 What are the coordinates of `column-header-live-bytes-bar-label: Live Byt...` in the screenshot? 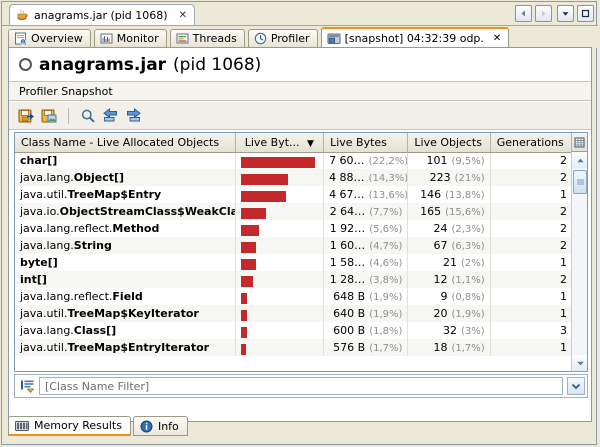 It's located at (272, 142).